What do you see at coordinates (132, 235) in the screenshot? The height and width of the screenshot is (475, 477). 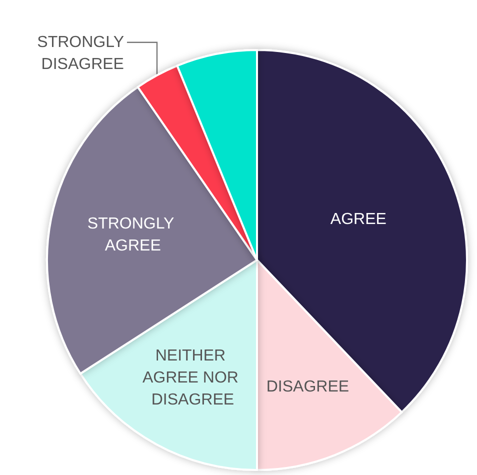 I see `slice-label: STRONGLY AGREE` at bounding box center [132, 235].